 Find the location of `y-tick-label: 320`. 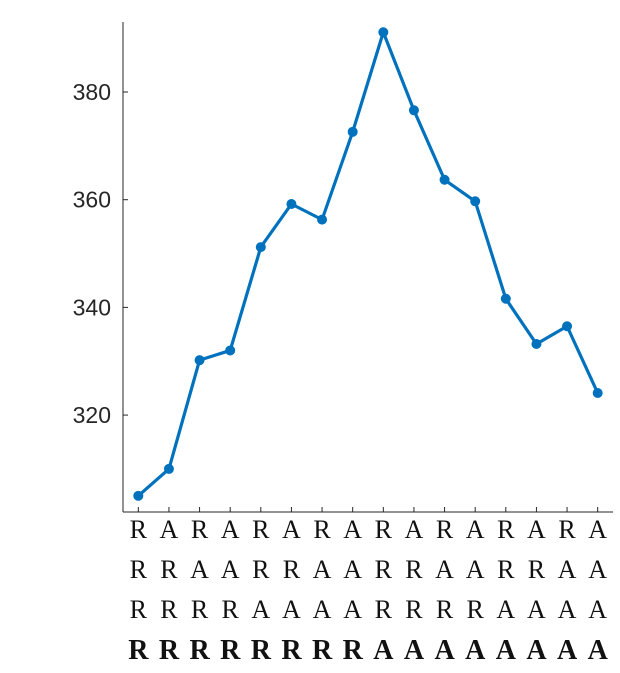

y-tick-label: 320 is located at coordinates (92, 415).